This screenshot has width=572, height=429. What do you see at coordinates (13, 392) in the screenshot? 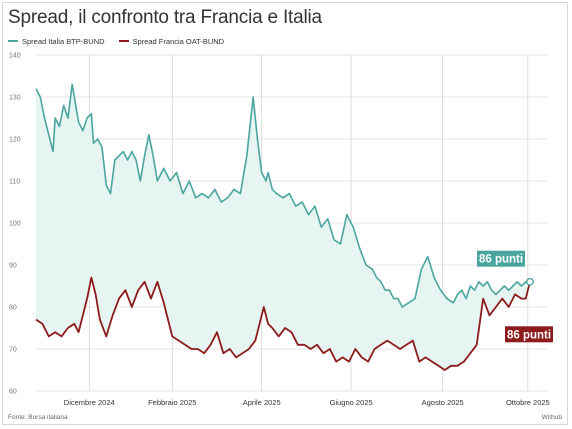
I see `y-tick-label: 60` at bounding box center [13, 392].